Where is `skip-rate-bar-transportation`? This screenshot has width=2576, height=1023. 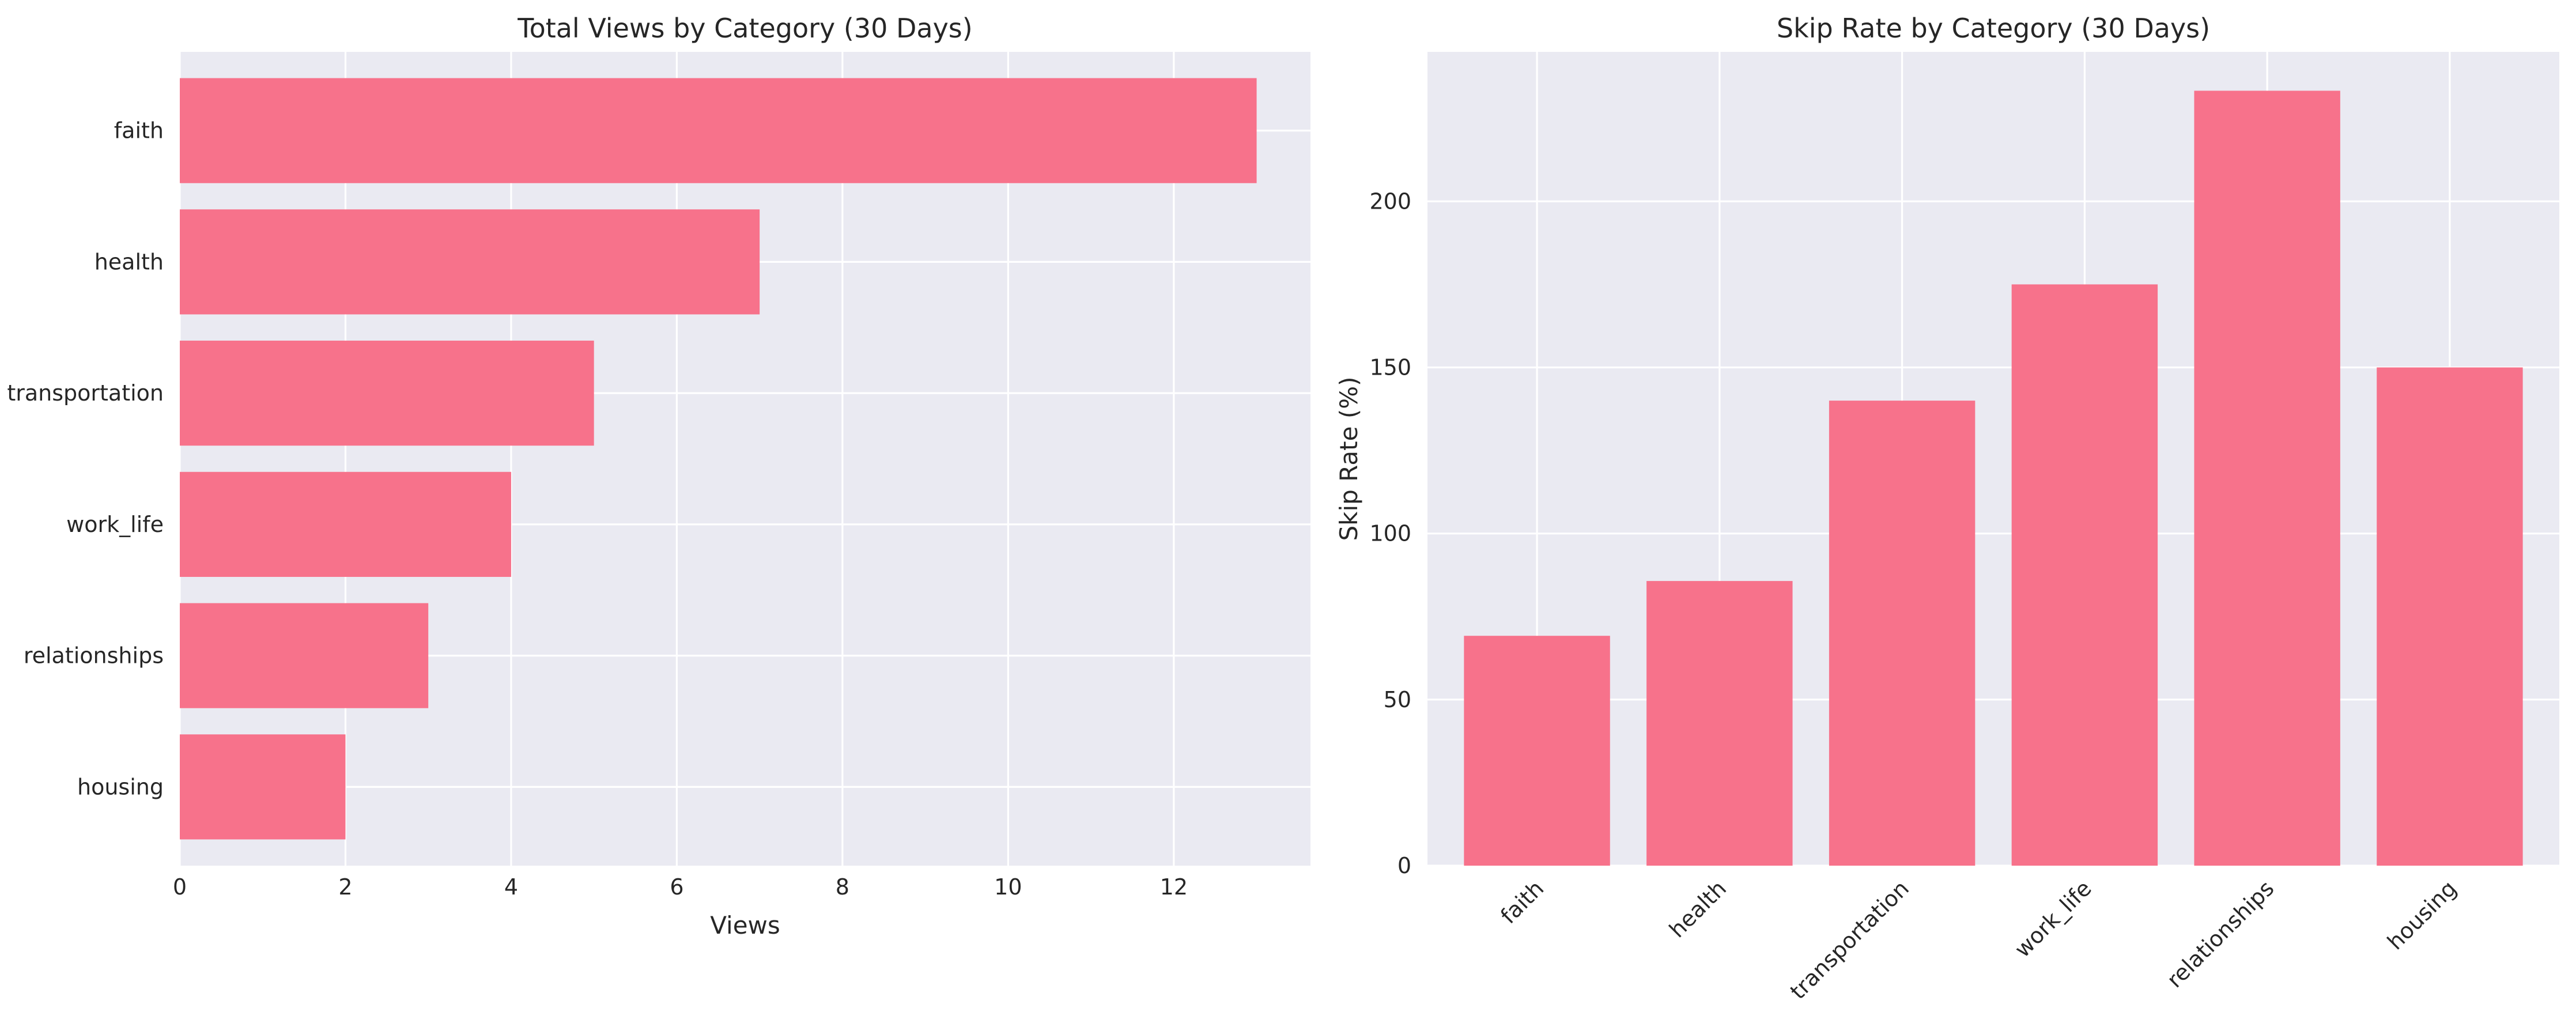 skip-rate-bar-transportation is located at coordinates (1902, 634).